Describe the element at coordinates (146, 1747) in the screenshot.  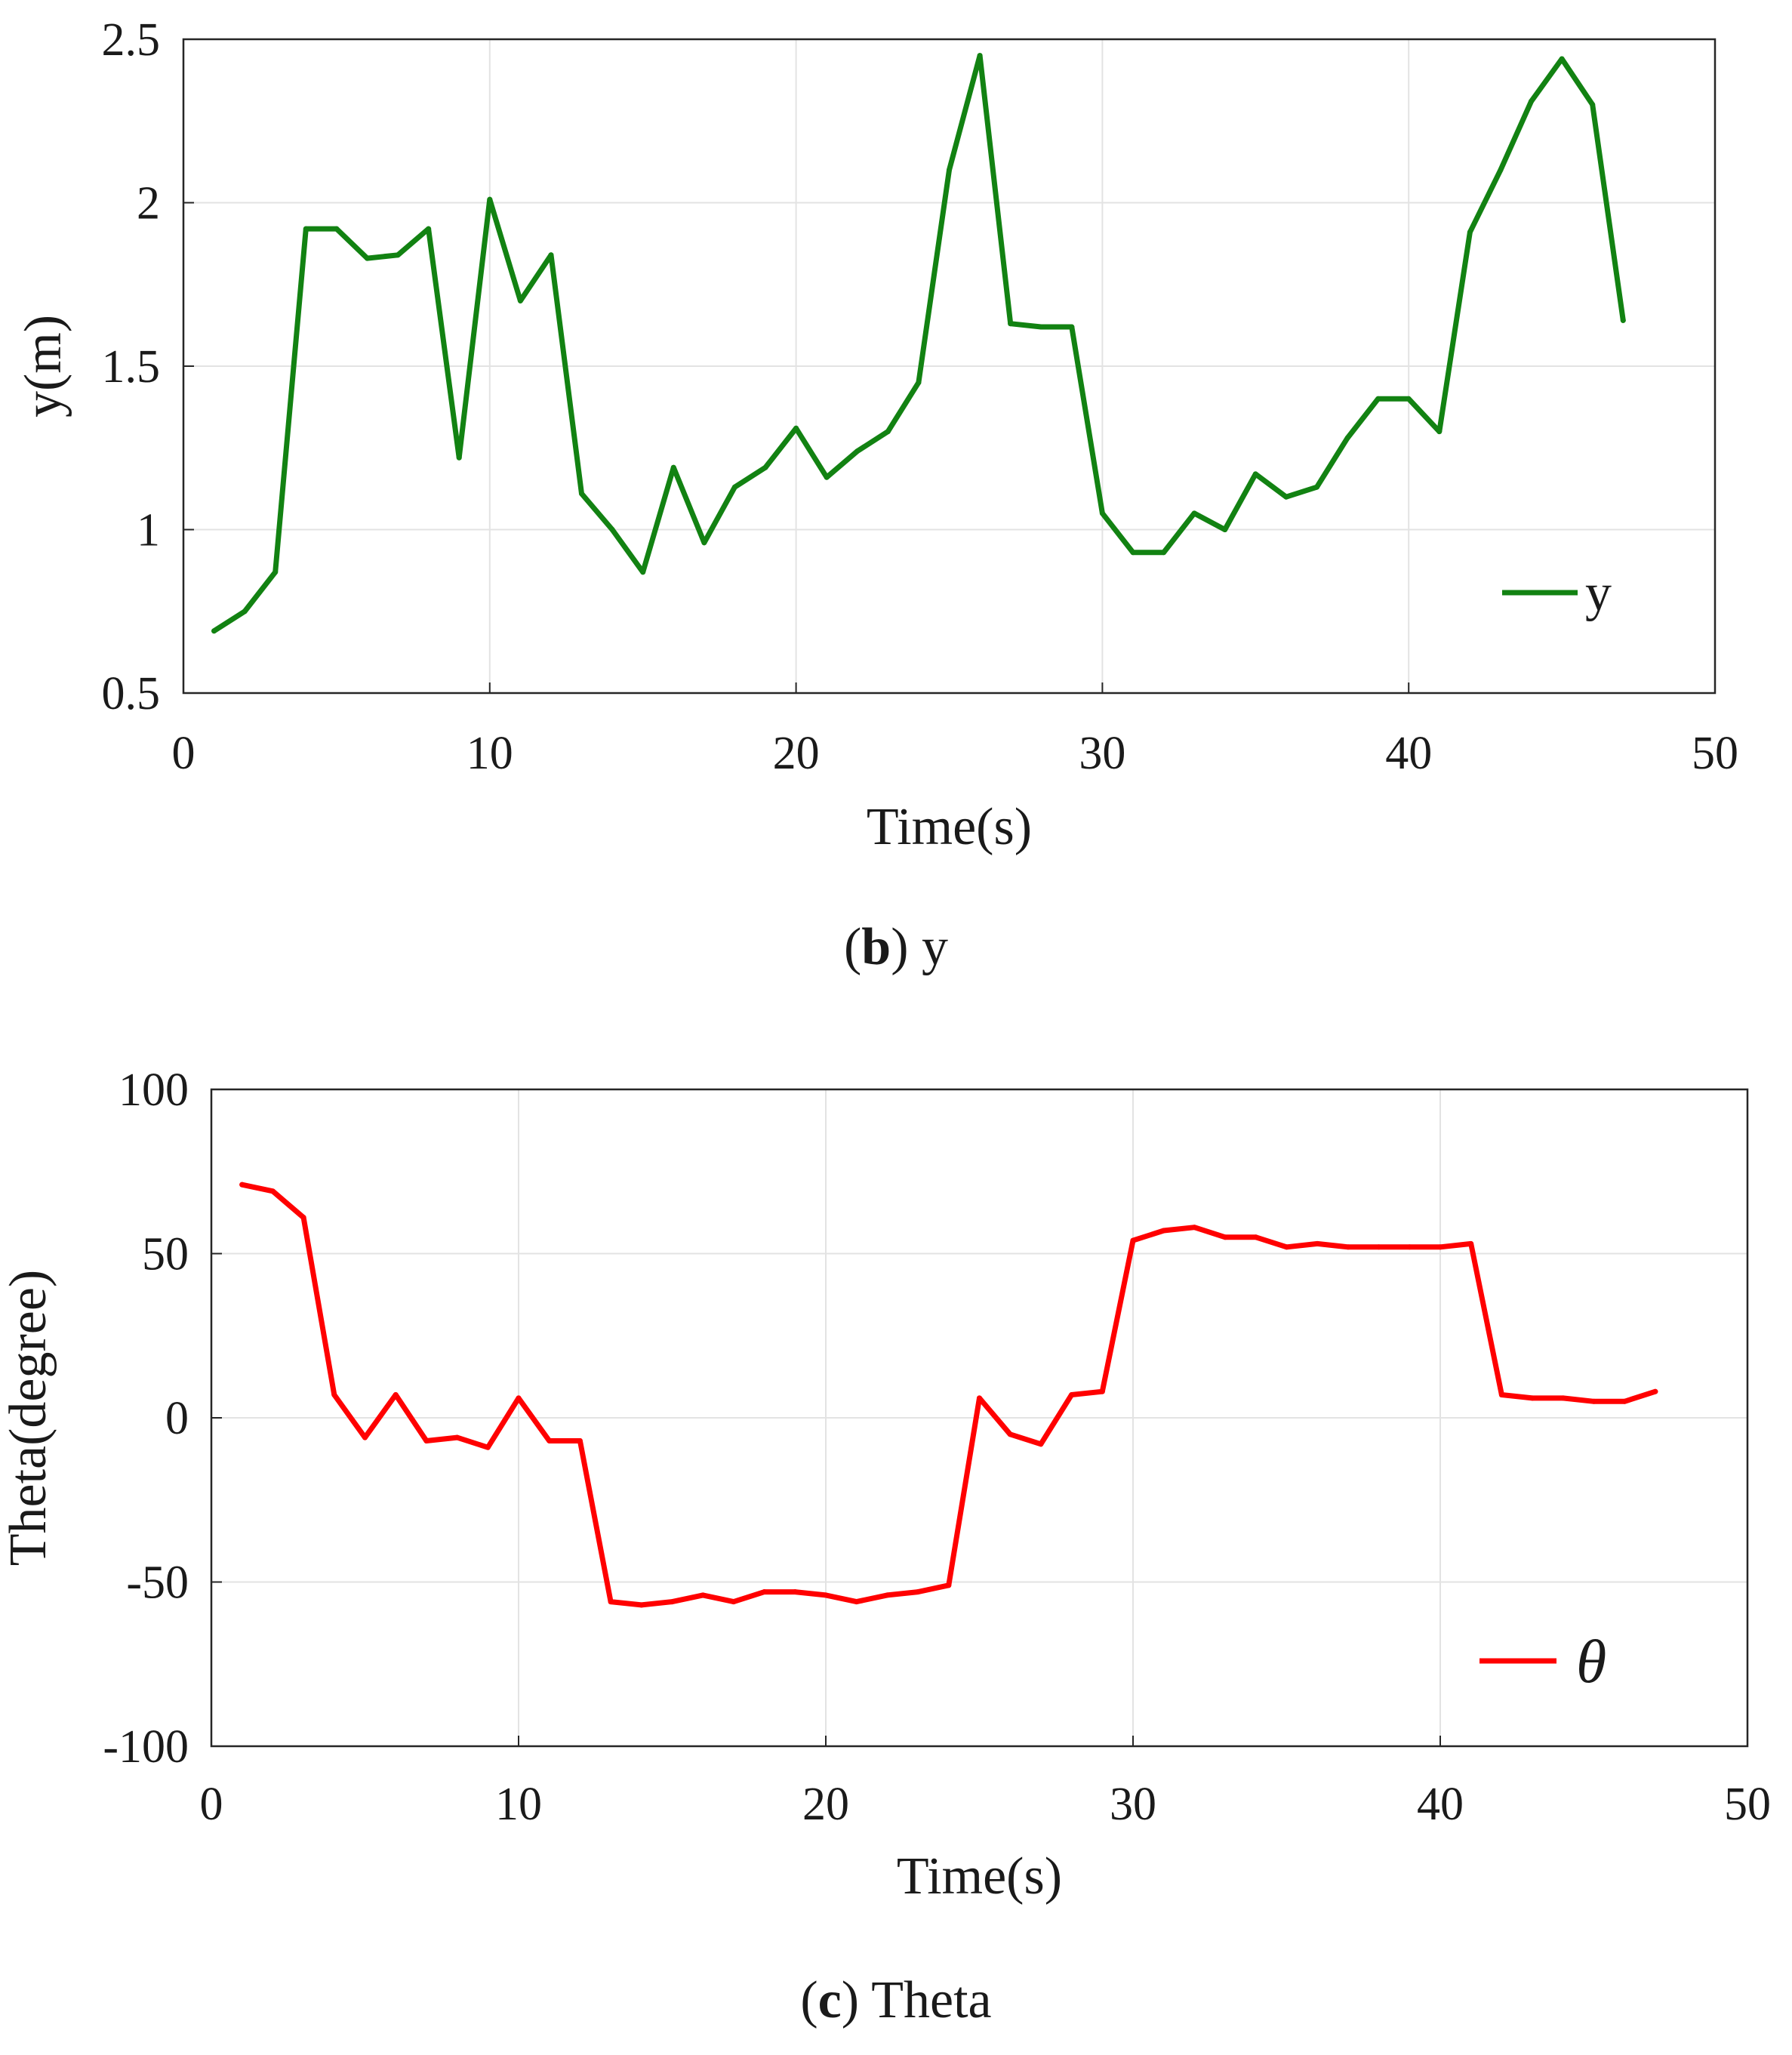
I see `y-tick-label: -100` at that location.